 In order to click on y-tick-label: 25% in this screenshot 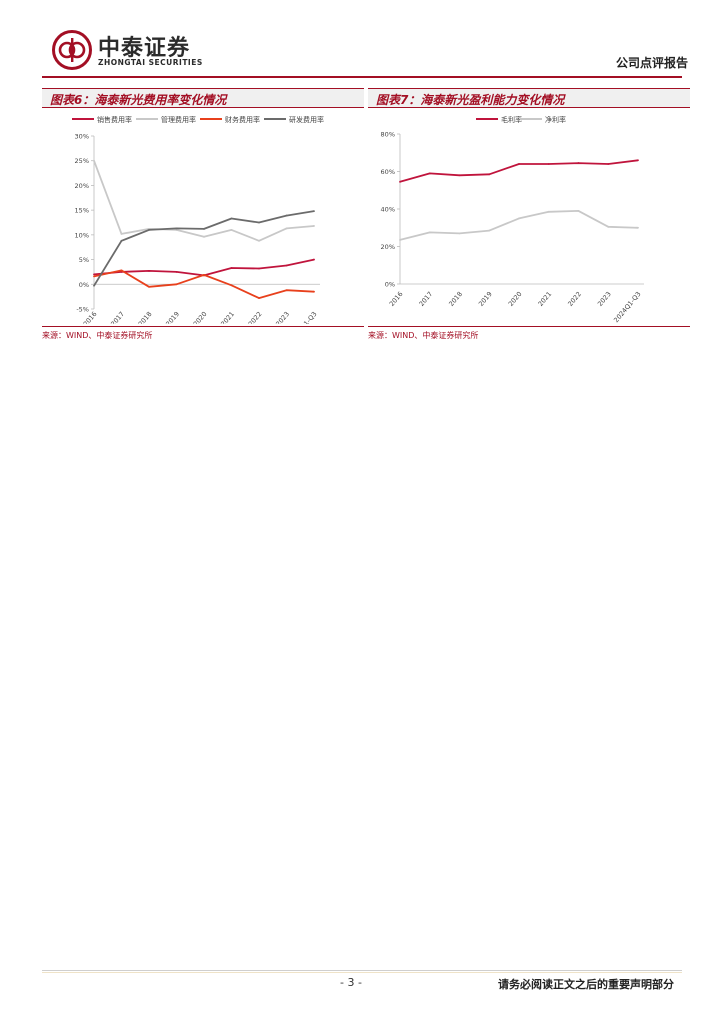, I will do `click(82, 161)`.